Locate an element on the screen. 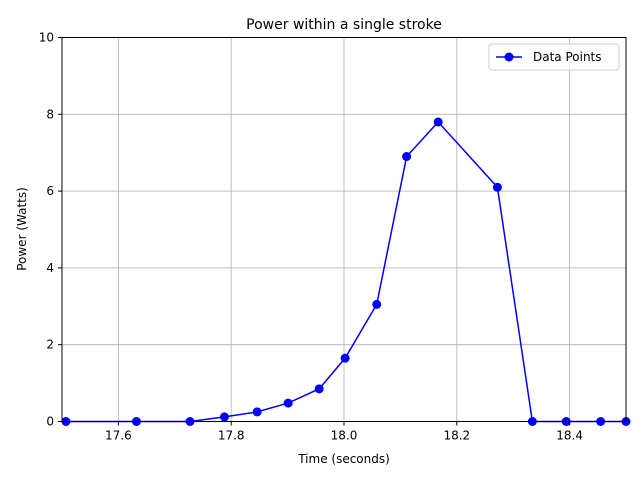  y-axis-label: Power (Watts) is located at coordinates (22, 229).